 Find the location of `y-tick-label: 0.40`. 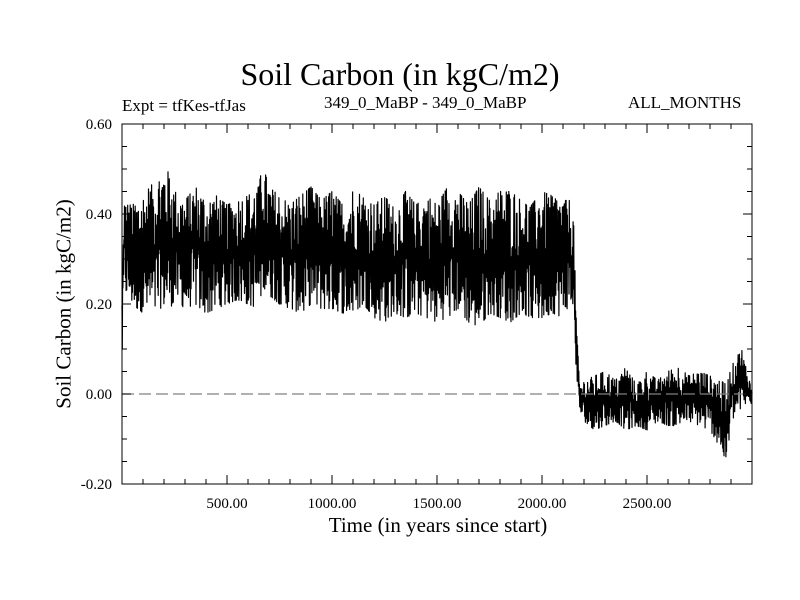

y-tick-label: 0.40 is located at coordinates (99, 215).